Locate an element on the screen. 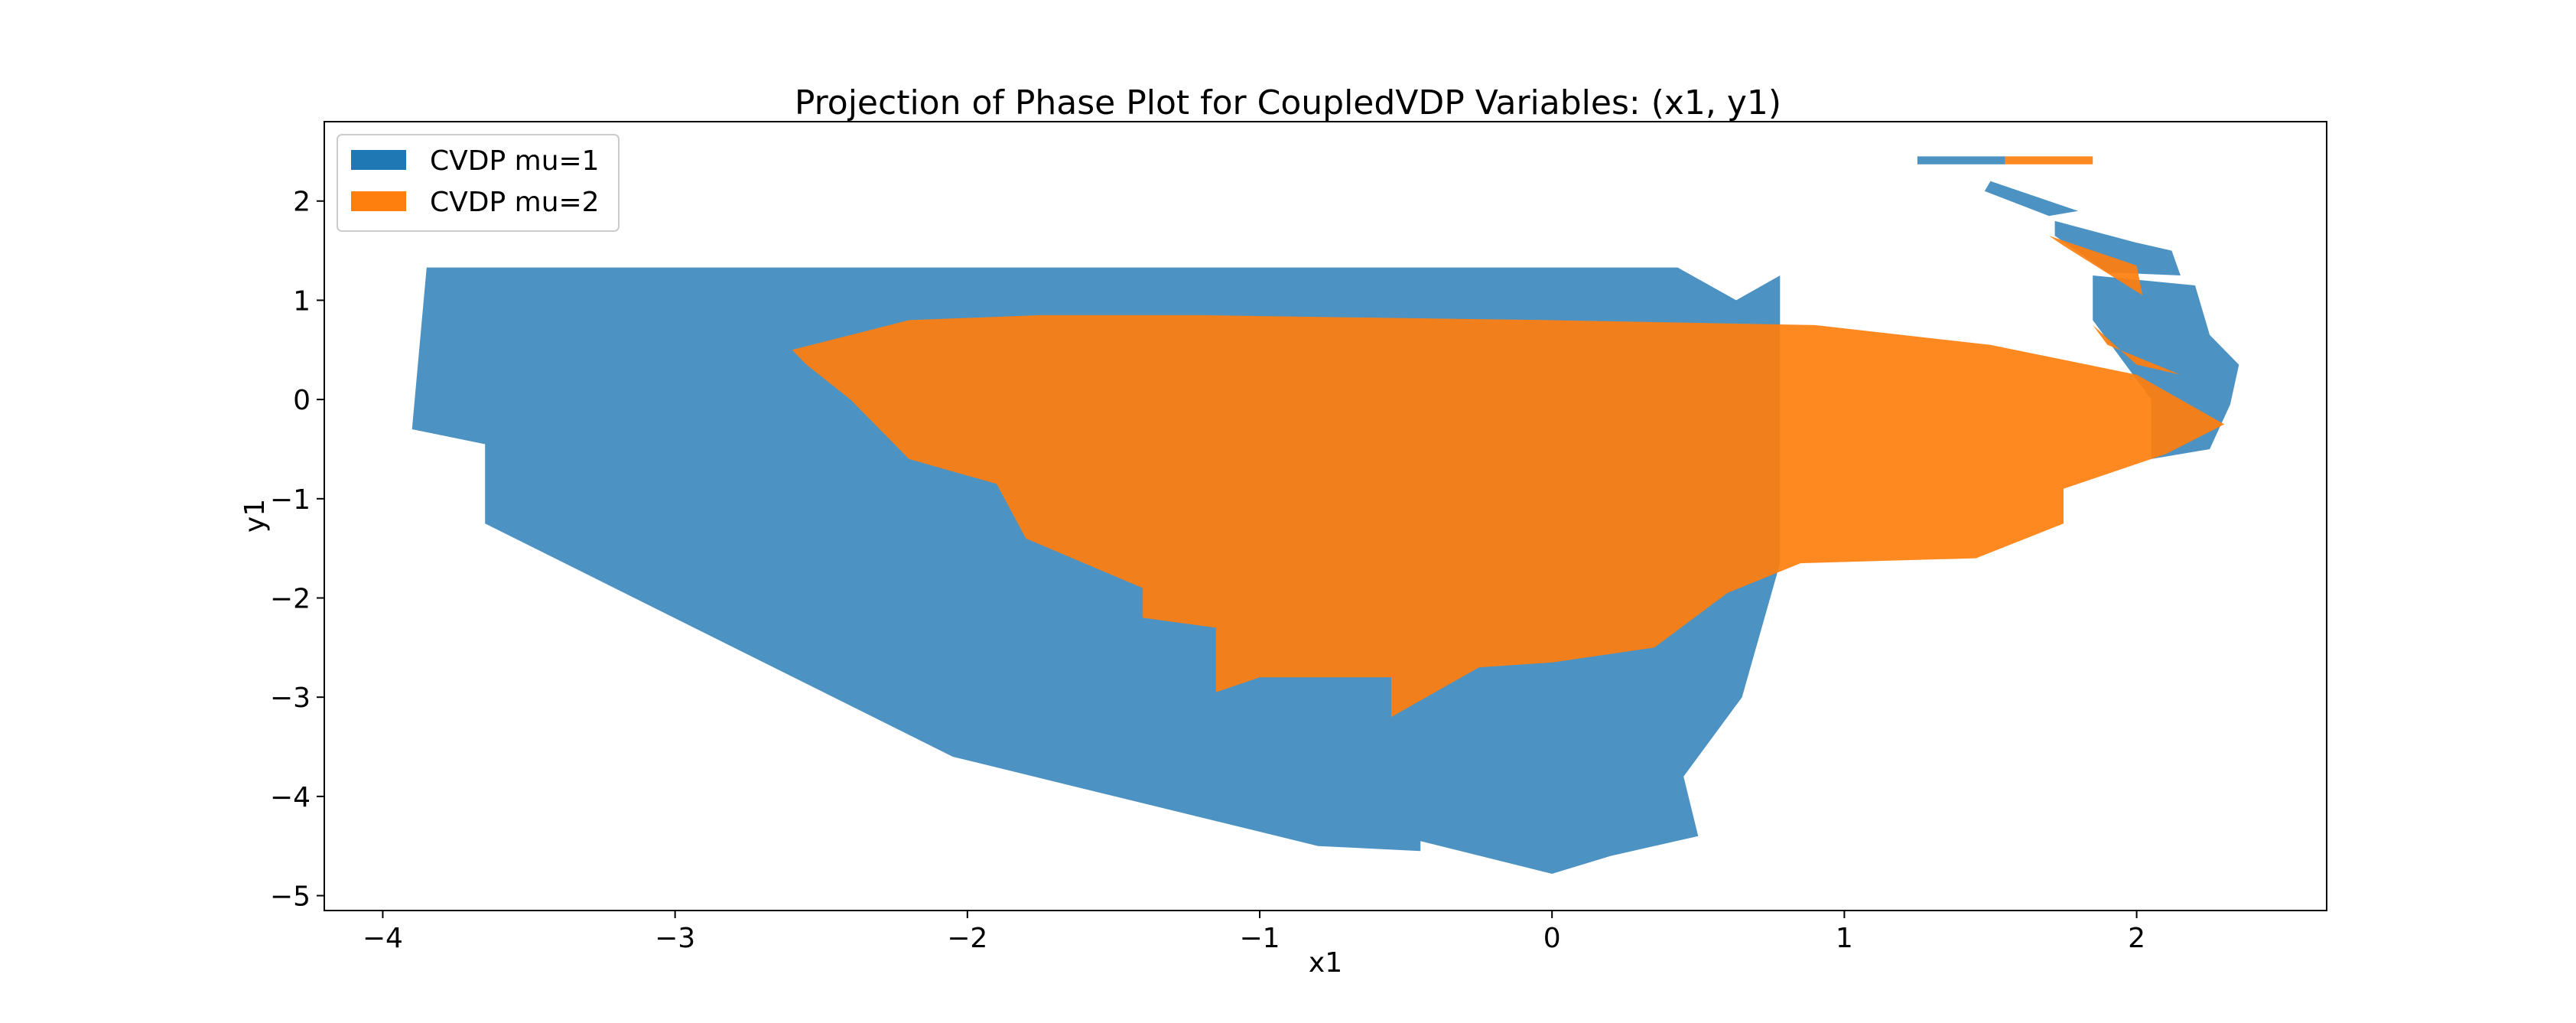  x-tick-label: 2 is located at coordinates (2136, 938).